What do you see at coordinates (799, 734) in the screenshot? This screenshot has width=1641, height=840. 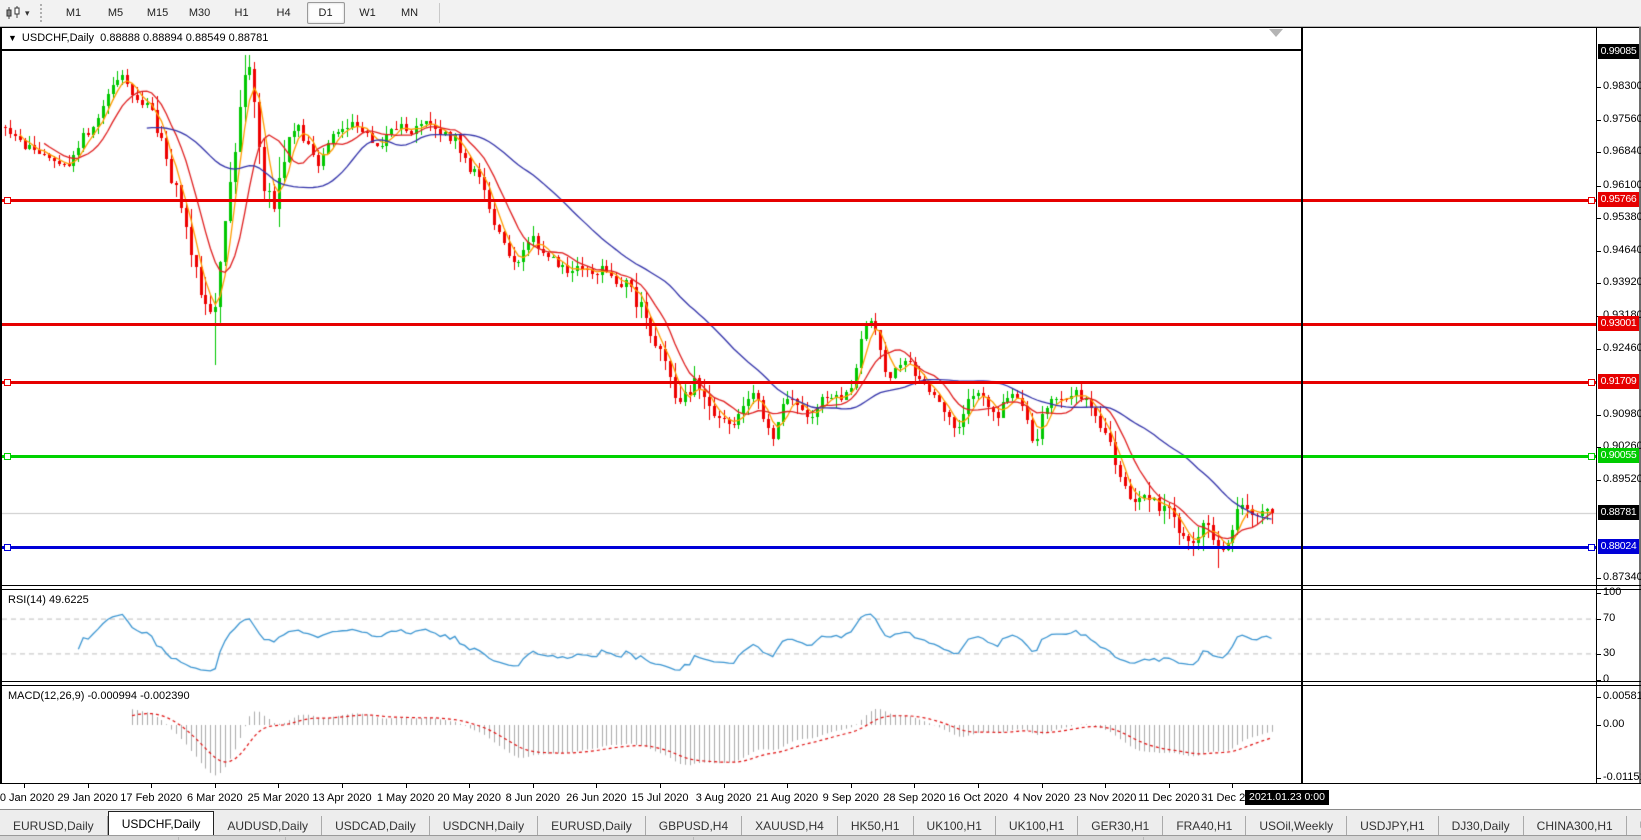 I see `macd-indicator-canvas` at bounding box center [799, 734].